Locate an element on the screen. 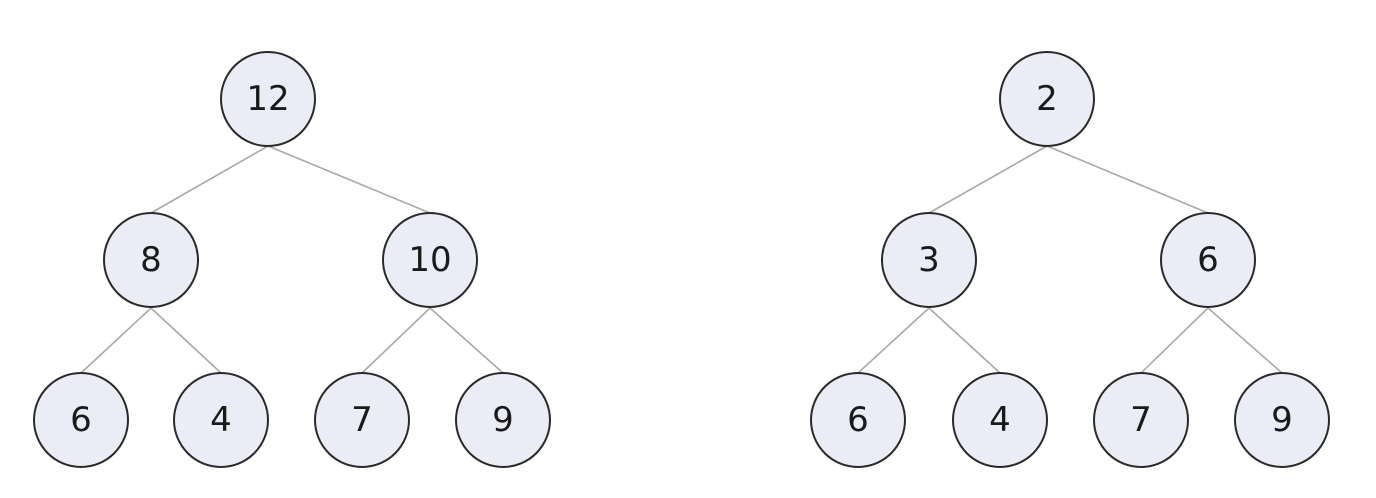 This screenshot has width=1376, height=498. node-label: 10 is located at coordinates (429, 260).